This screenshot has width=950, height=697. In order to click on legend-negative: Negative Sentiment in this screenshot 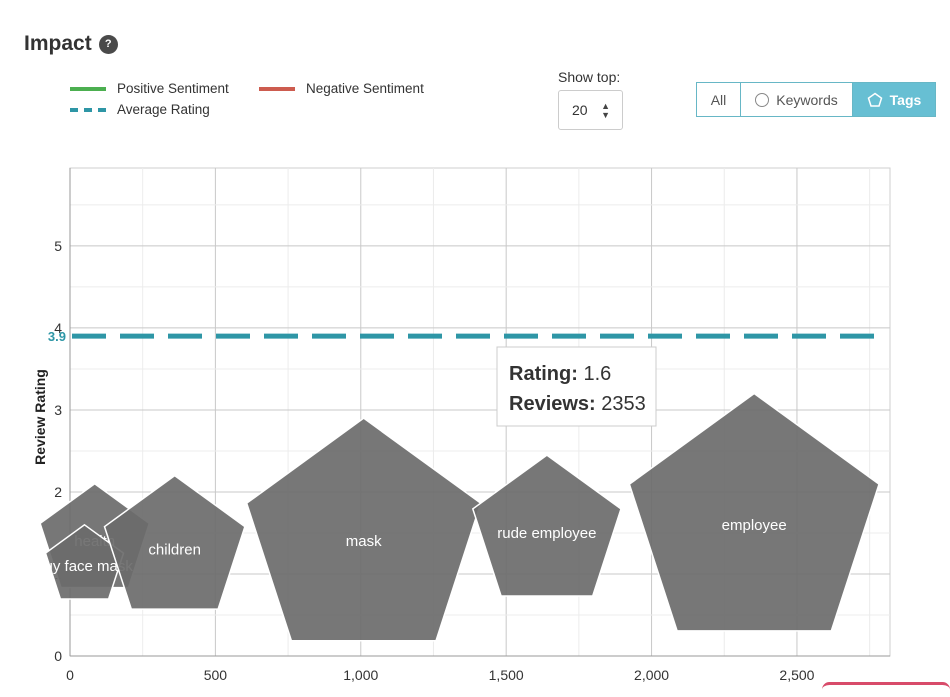, I will do `click(341, 88)`.